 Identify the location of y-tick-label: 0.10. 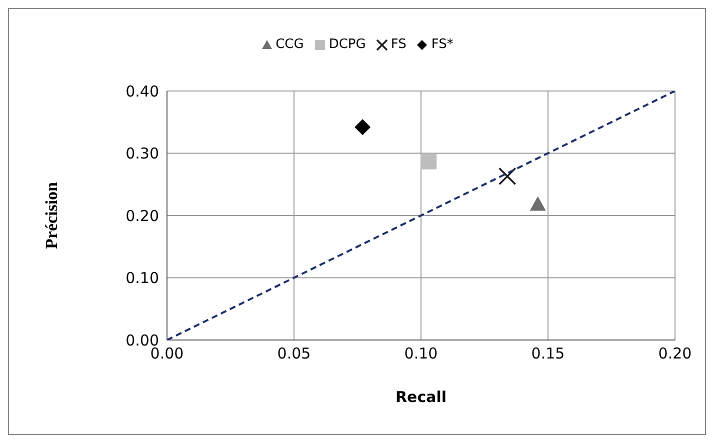
(142, 278).